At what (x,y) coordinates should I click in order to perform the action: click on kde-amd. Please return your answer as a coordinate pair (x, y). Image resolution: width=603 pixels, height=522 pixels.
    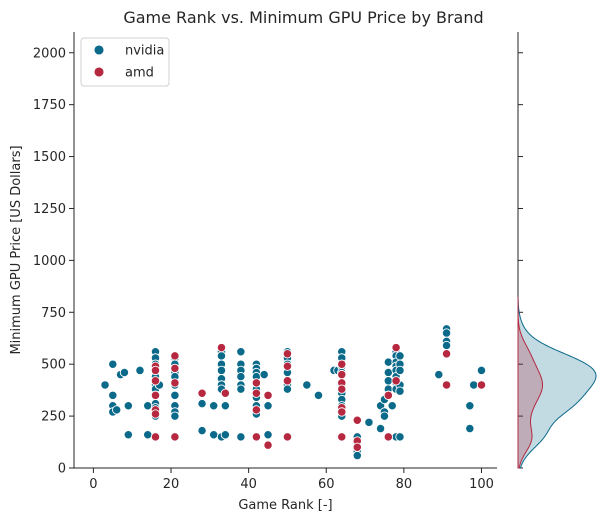
    Looking at the image, I should click on (530, 383).